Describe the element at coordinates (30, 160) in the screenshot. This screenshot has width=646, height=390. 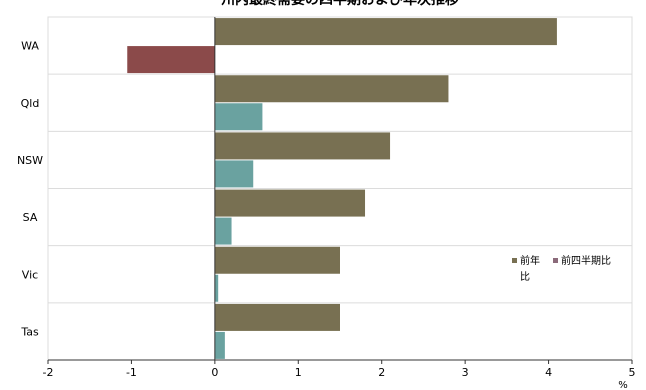
I see `category-label: NSW` at that location.